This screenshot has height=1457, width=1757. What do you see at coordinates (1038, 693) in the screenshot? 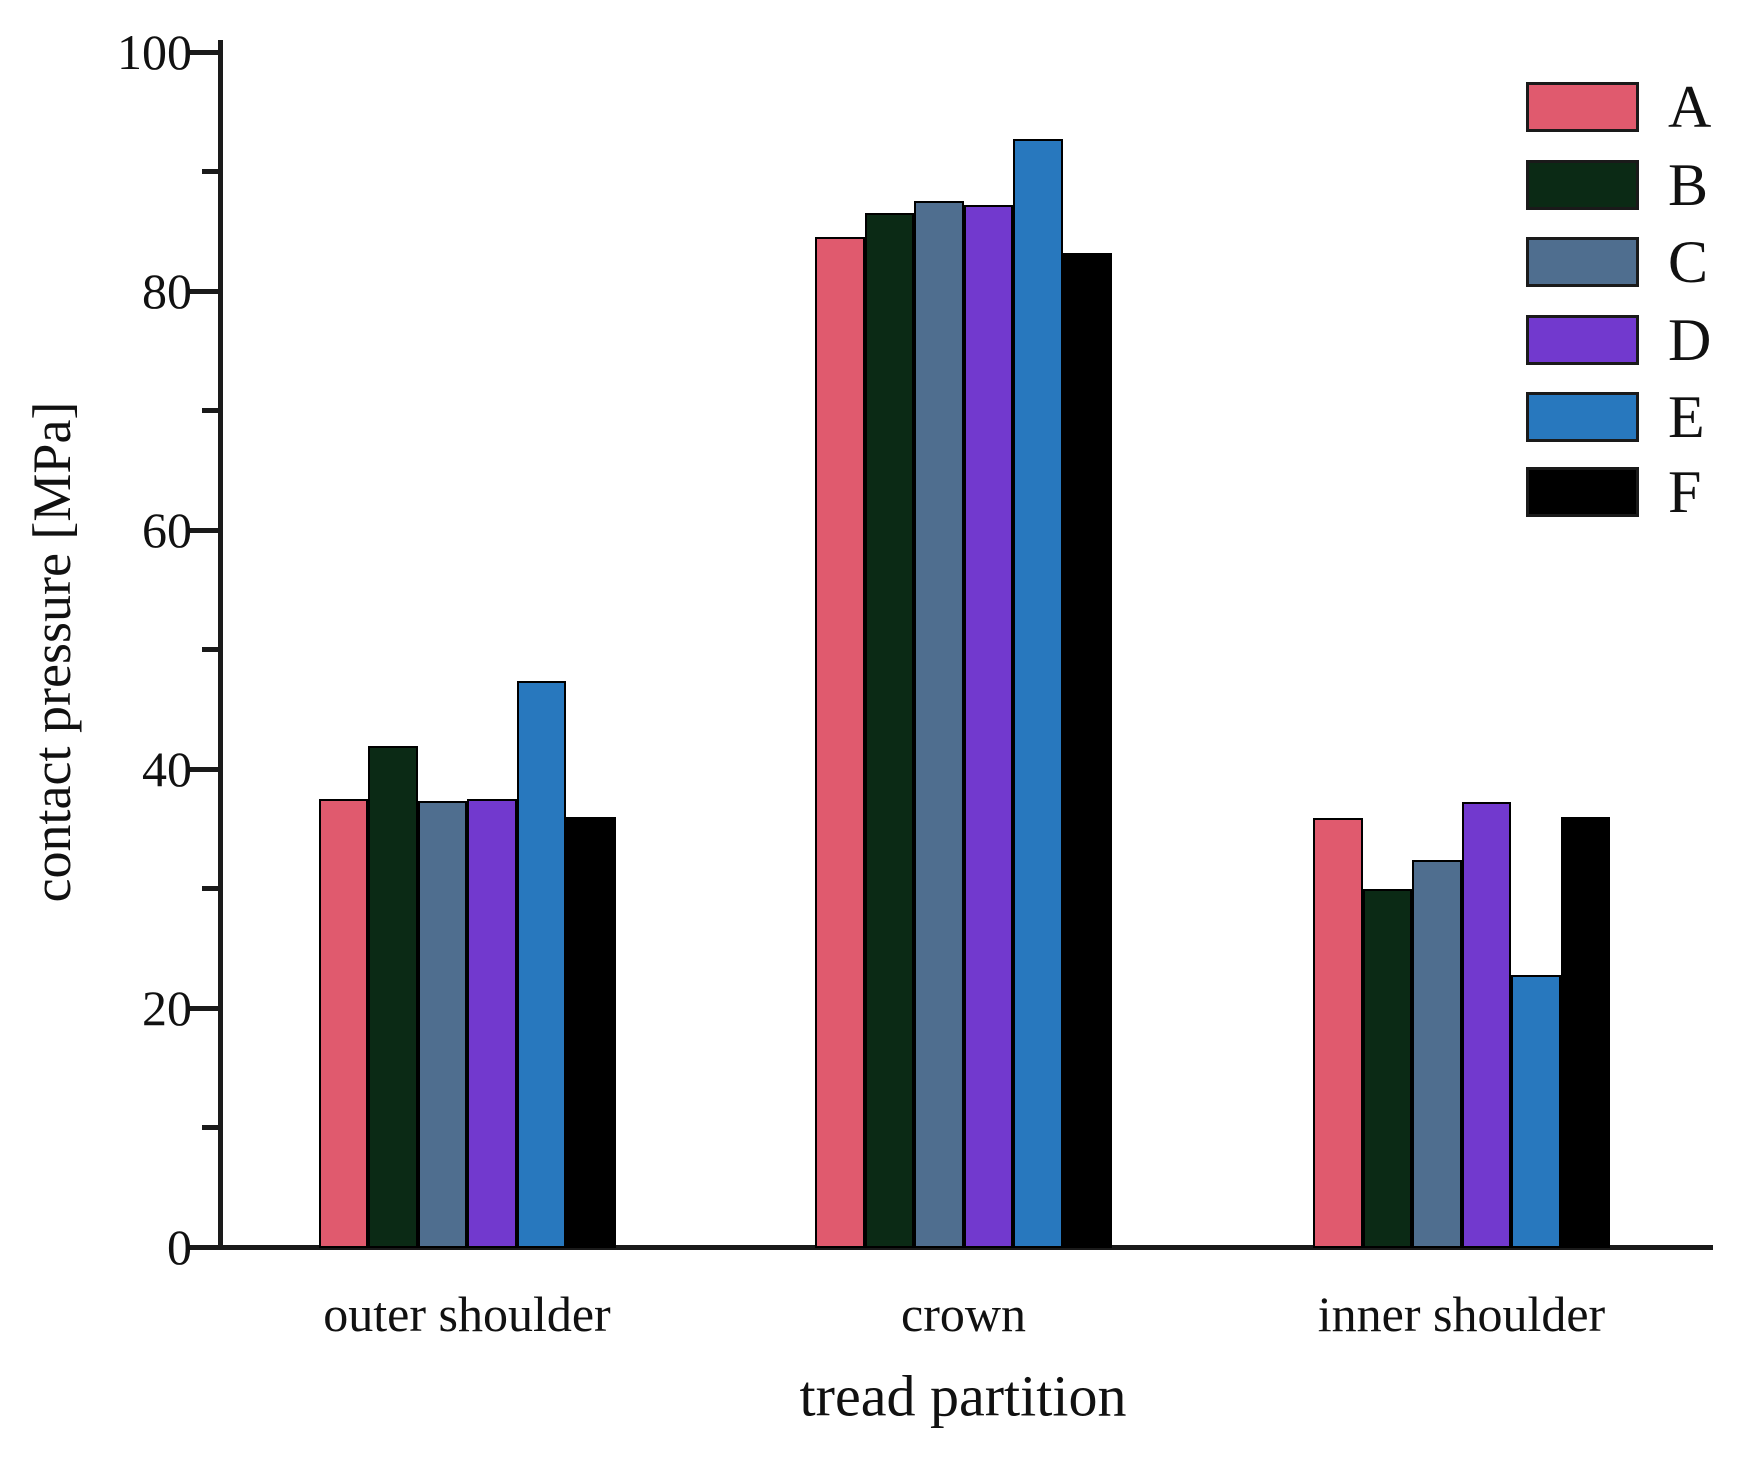
I see `bar-E-crown` at bounding box center [1038, 693].